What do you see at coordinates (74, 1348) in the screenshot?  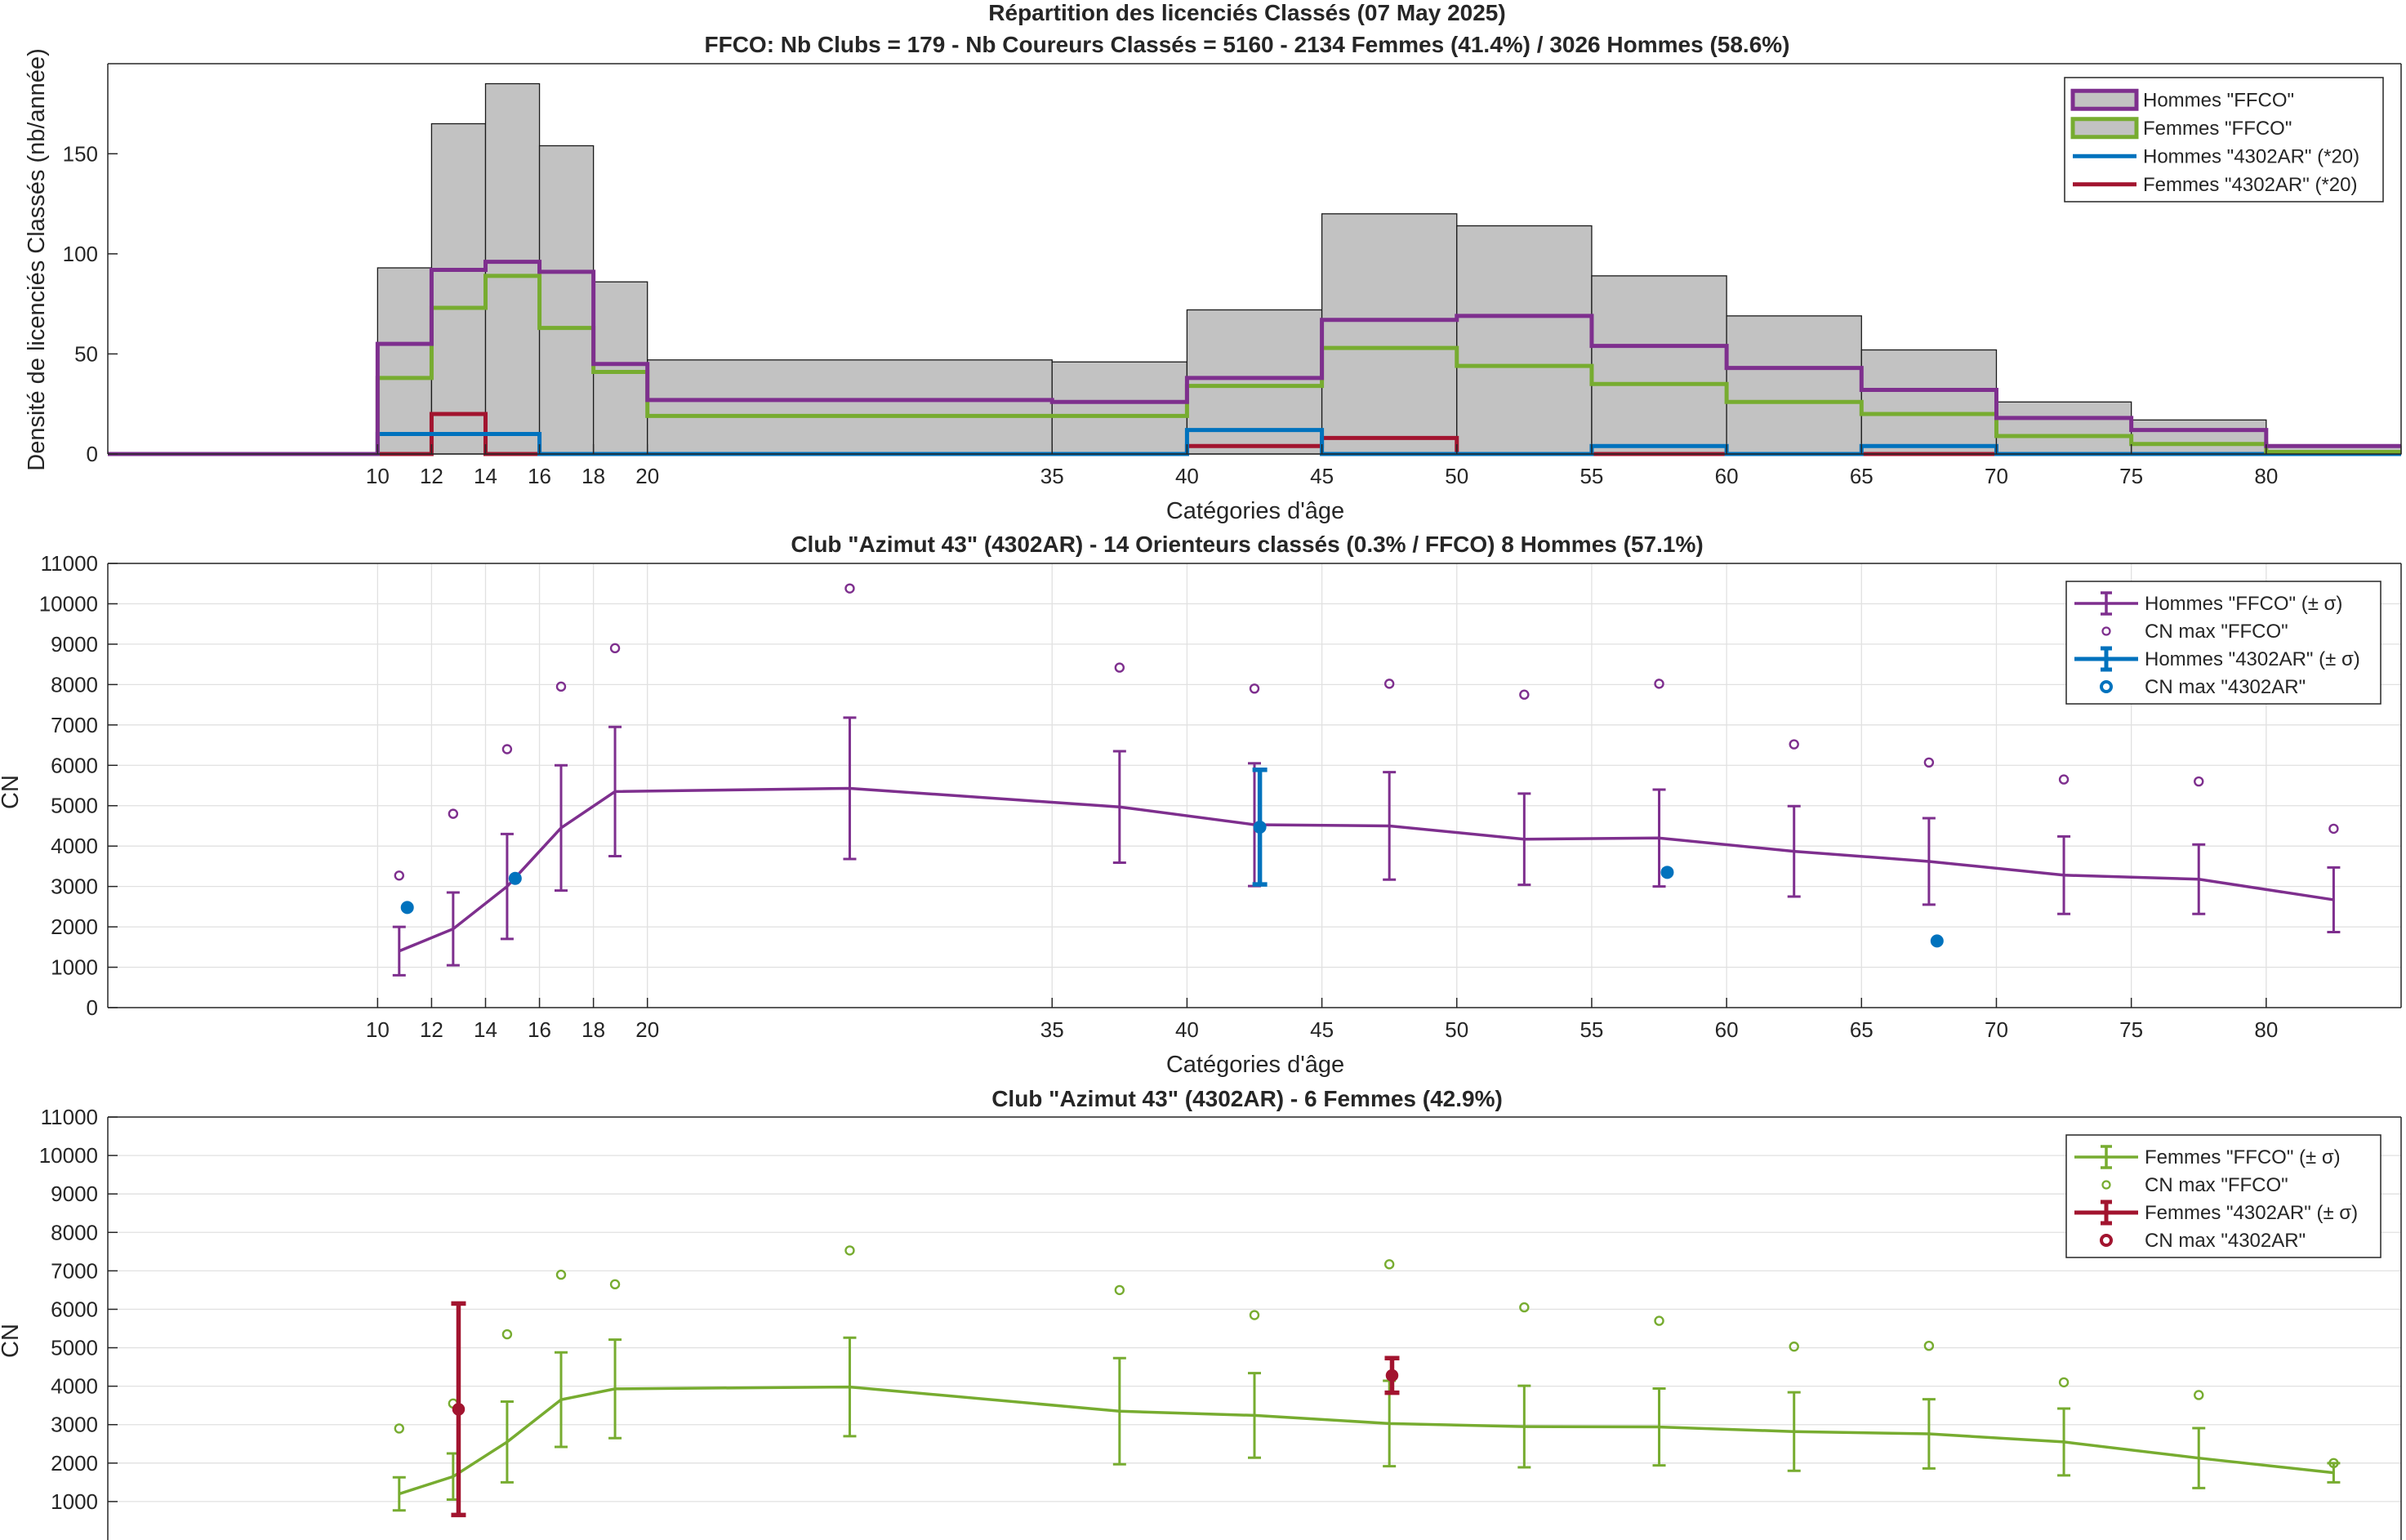 I see `y-tick-label: 5000` at bounding box center [74, 1348].